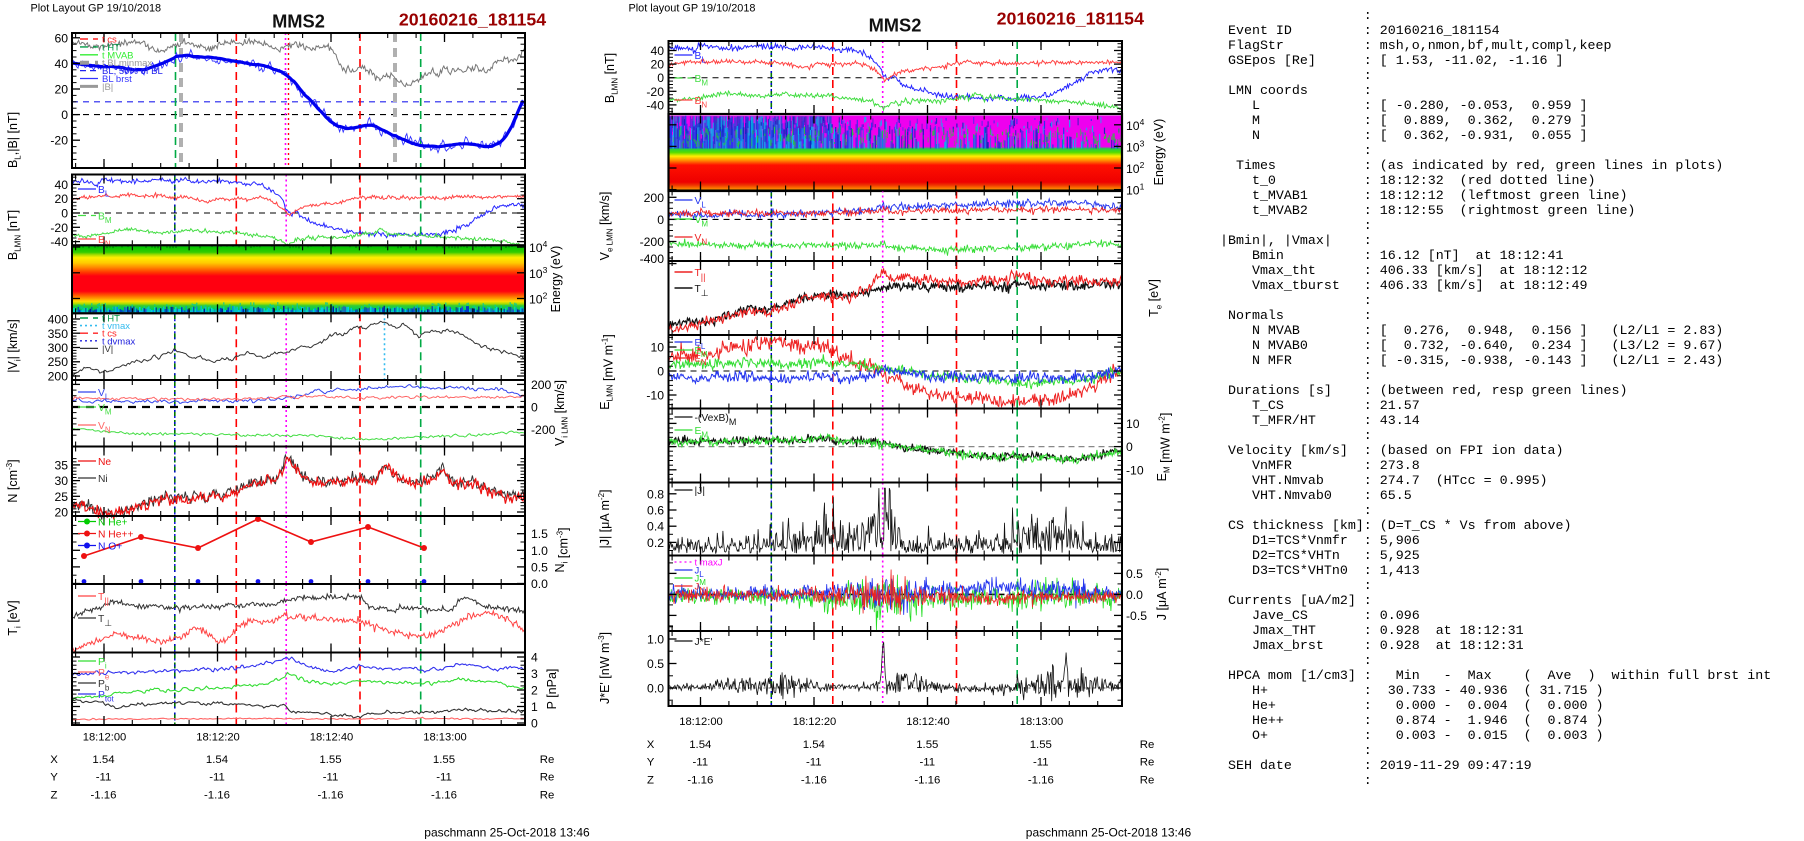 This screenshot has width=1804, height=841. Describe the element at coordinates (700, 345) in the screenshot. I see `svg-text: EL` at that location.